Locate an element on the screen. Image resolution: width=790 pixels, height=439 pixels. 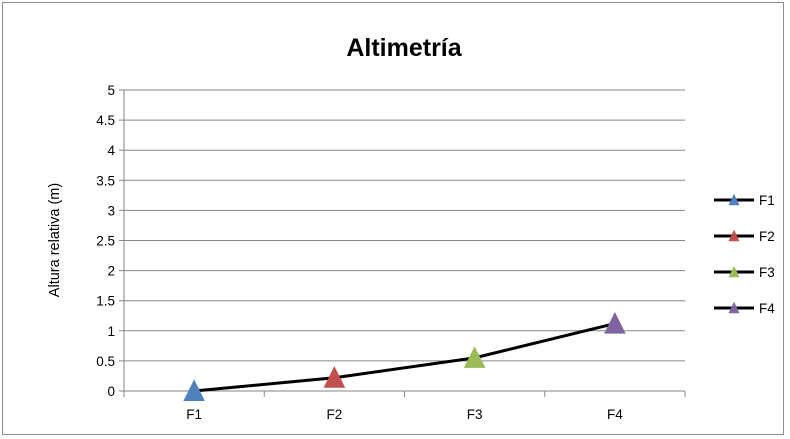
legend-item-f1: F1 is located at coordinates (744, 200).